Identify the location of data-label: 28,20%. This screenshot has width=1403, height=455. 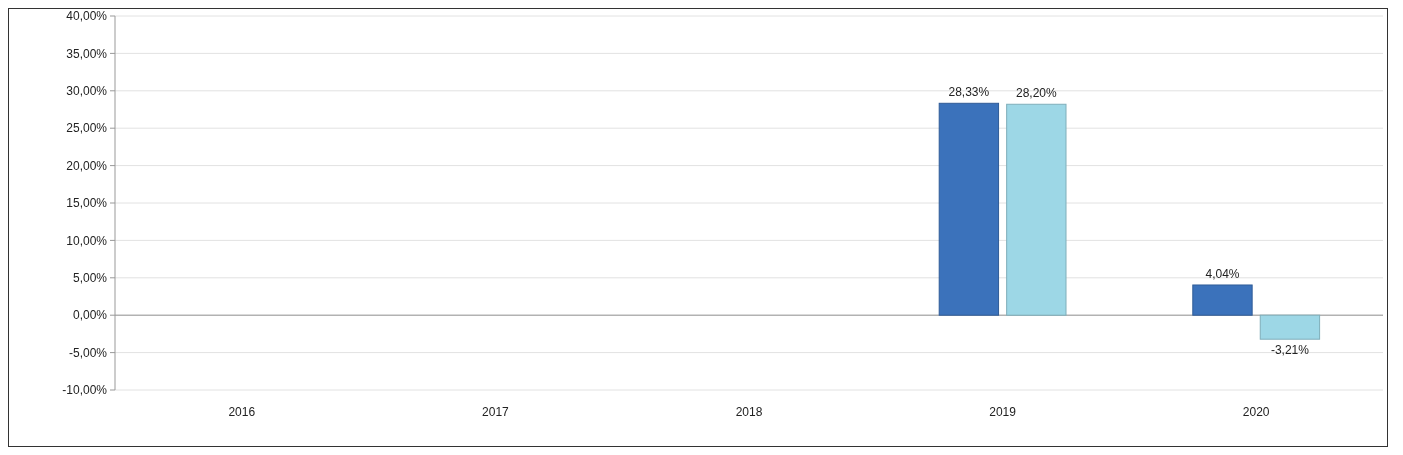
(1036, 93).